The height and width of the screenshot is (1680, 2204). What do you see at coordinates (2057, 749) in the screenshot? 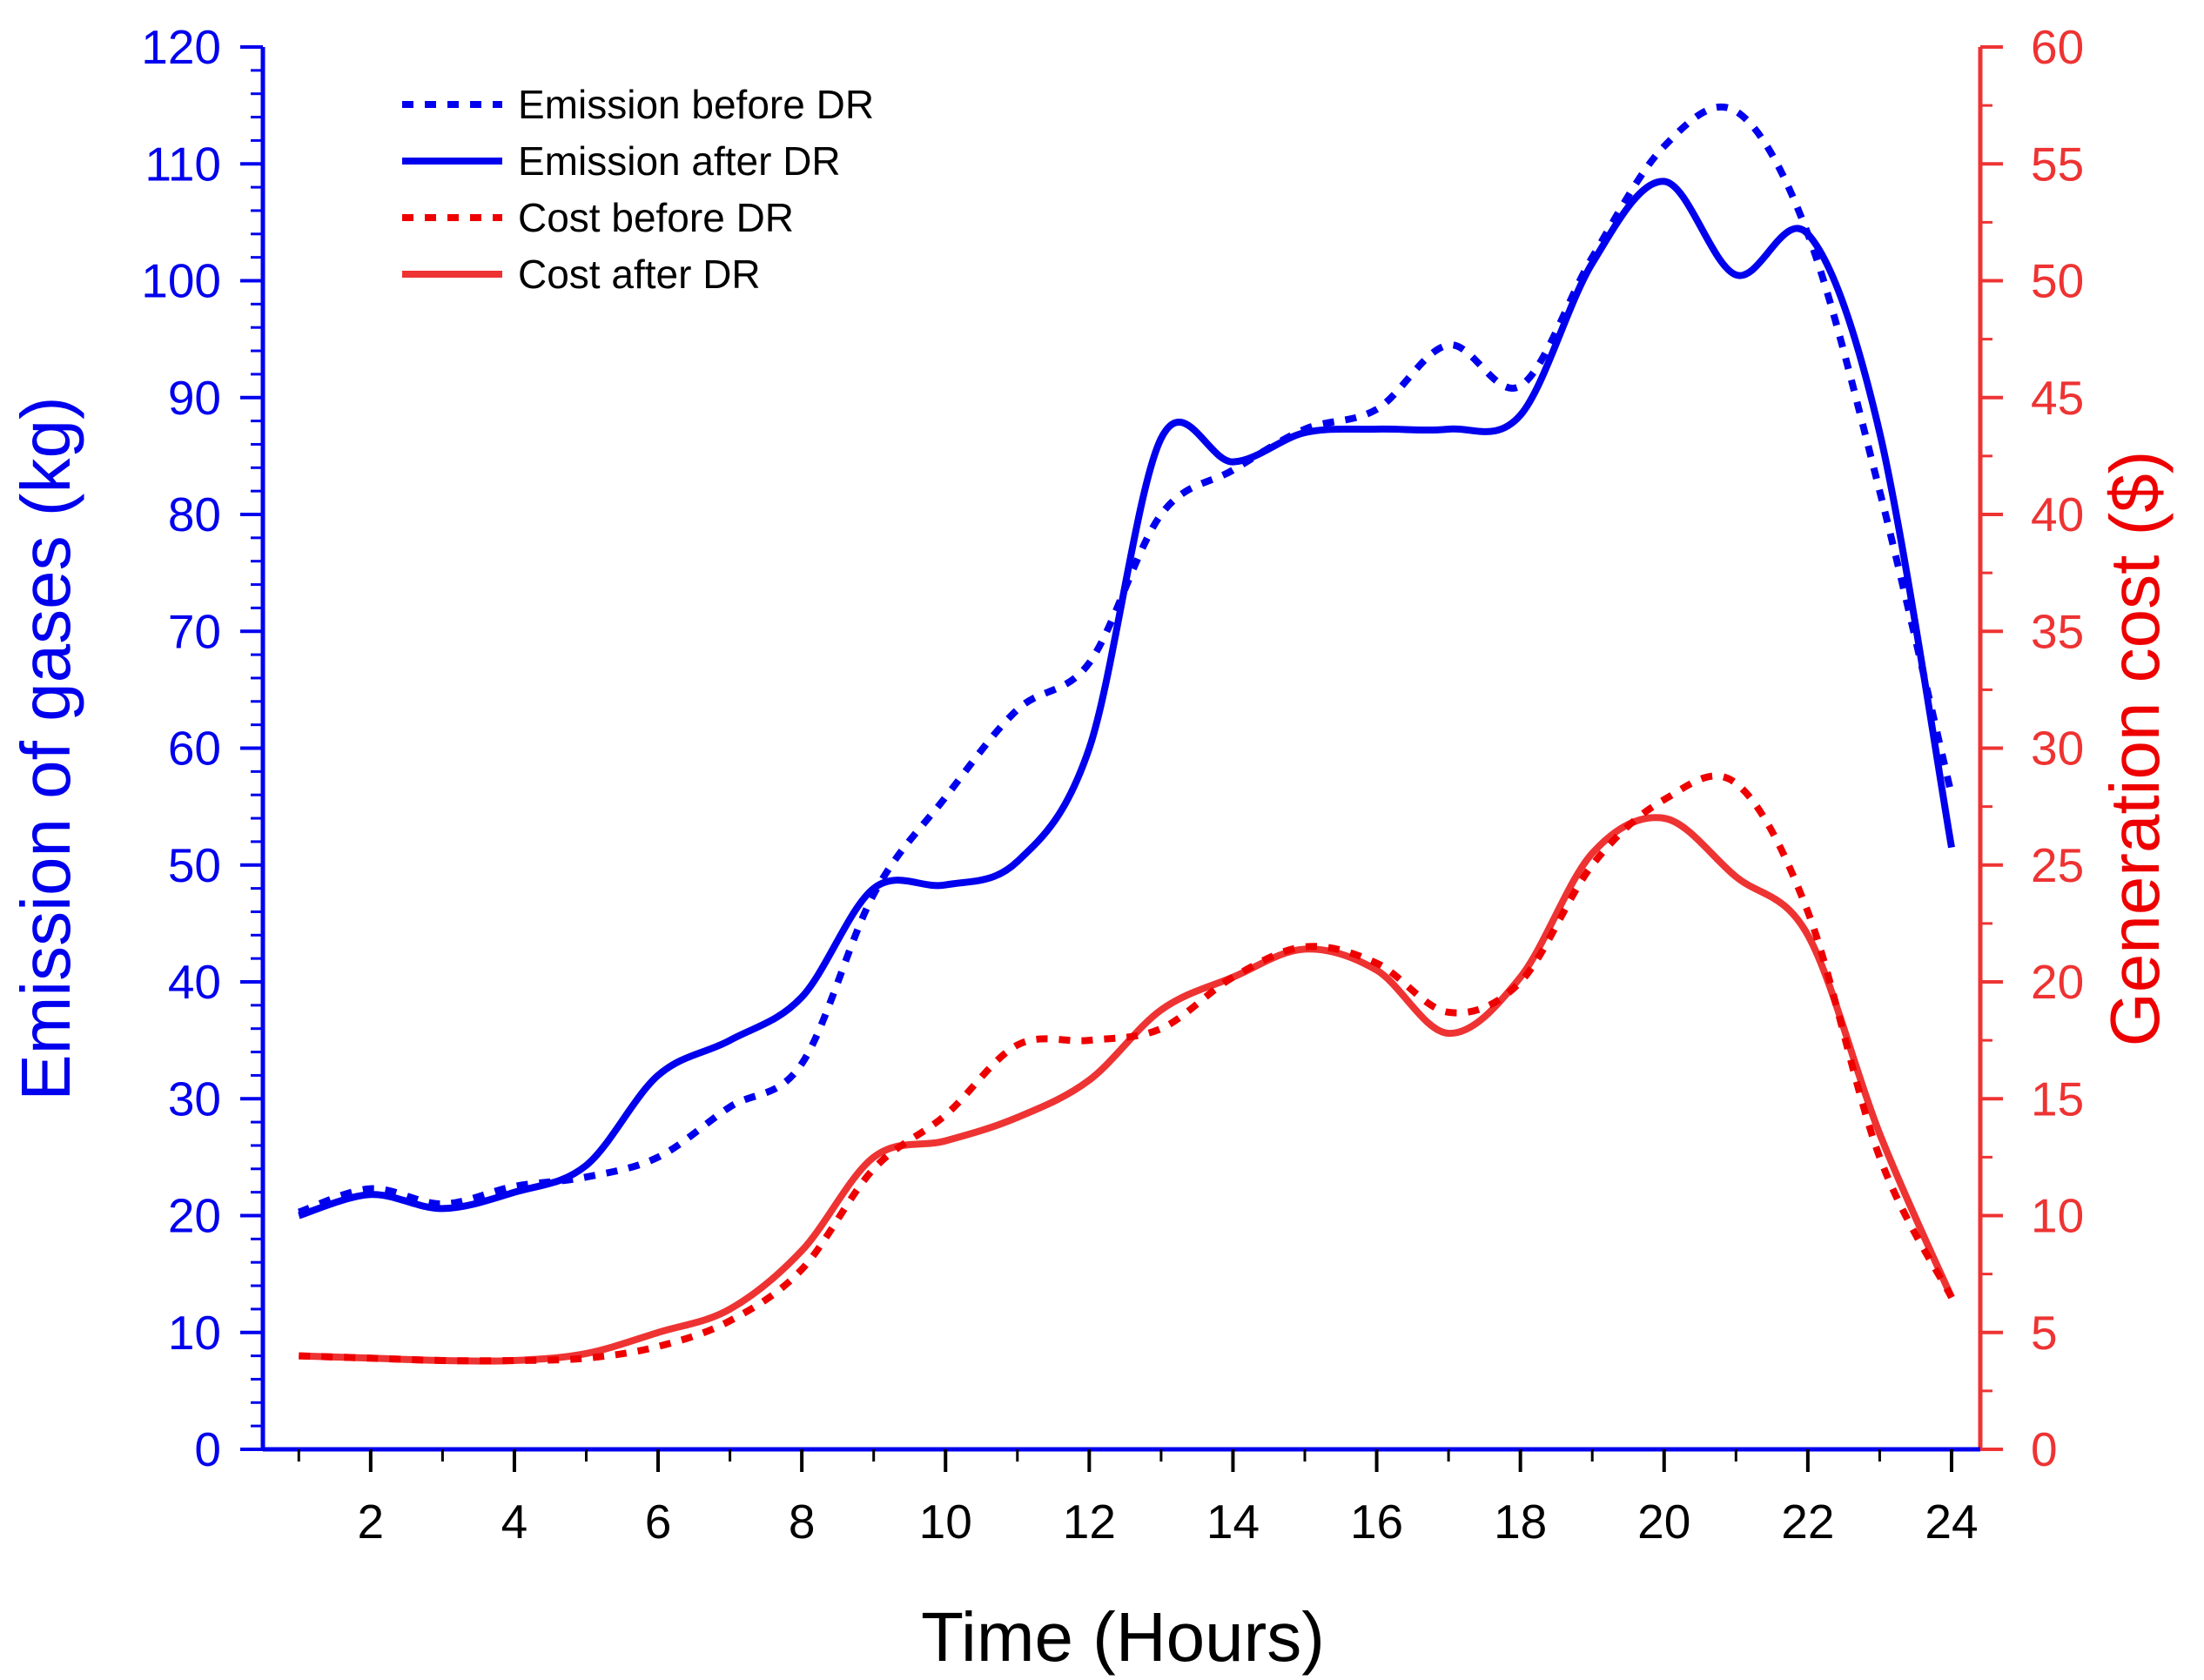
I see `y-right-tick-label: 30` at bounding box center [2057, 749].